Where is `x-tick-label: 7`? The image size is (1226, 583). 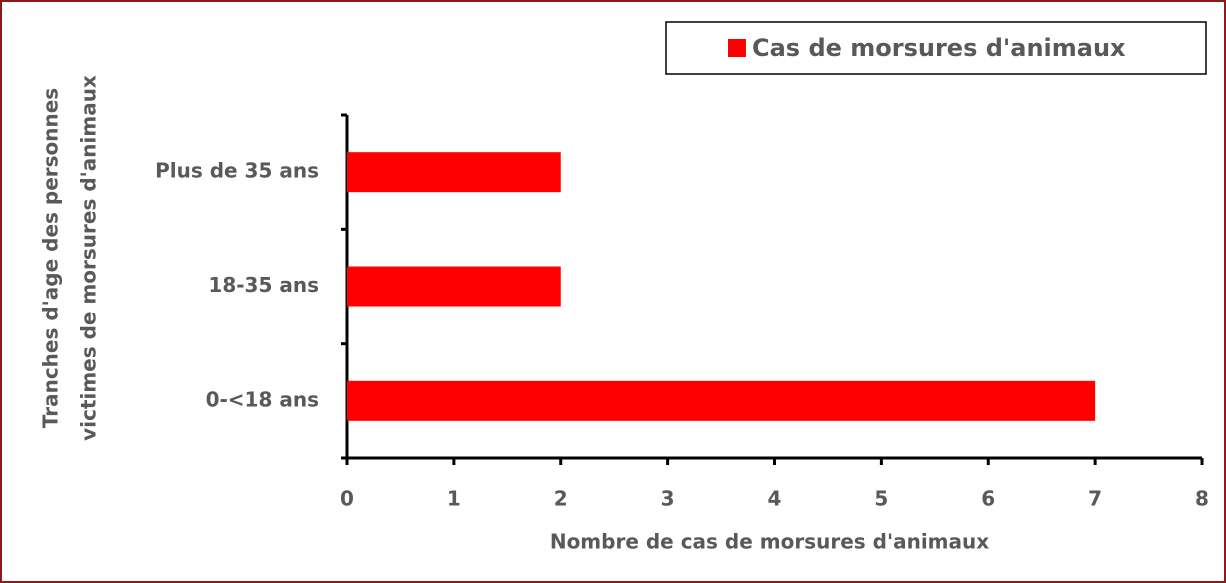 x-tick-label: 7 is located at coordinates (1095, 499).